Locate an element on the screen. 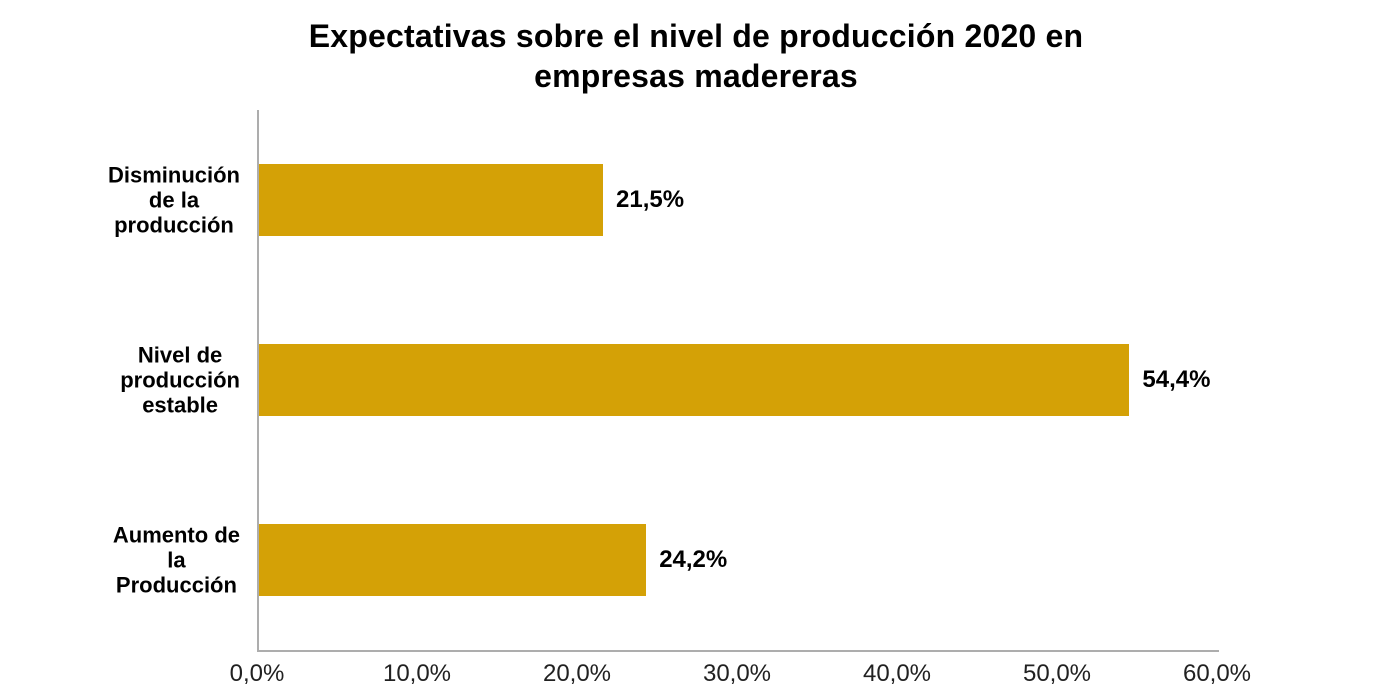  bar-value-label: 54,4% is located at coordinates (1176, 379).